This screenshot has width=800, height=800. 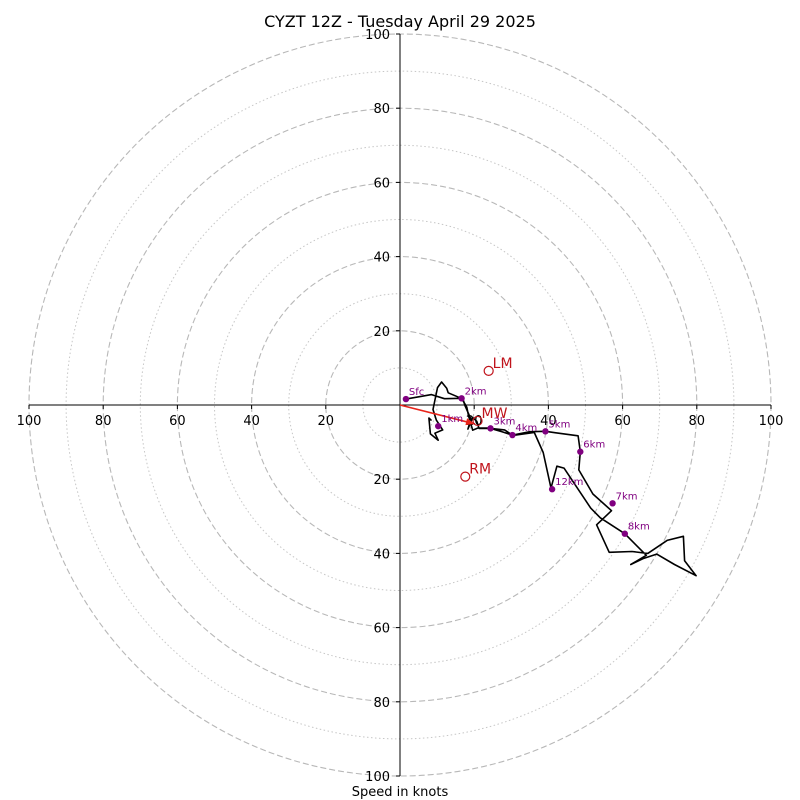 I want to click on mean-wind-arrow, so click(x=437, y=414).